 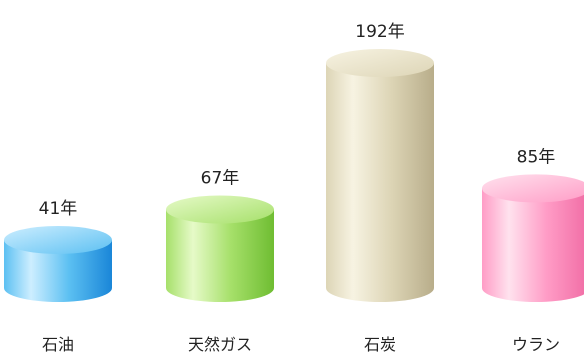 What do you see at coordinates (536, 344) in the screenshot?
I see `category-label-uranium: ウラン` at bounding box center [536, 344].